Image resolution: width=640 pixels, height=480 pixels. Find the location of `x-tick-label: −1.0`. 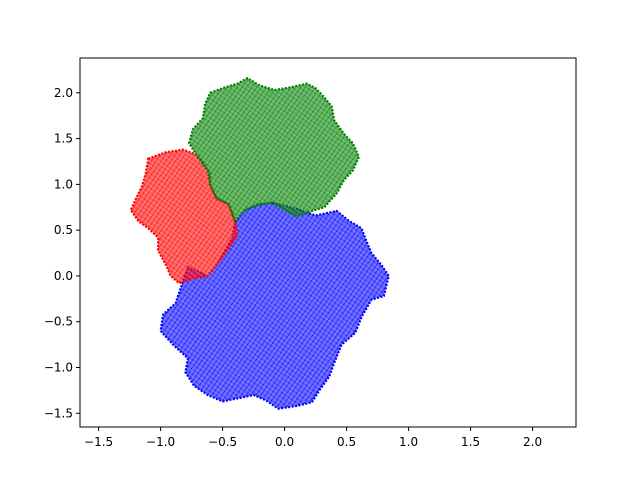

x-tick-label: −1.0 is located at coordinates (160, 442).